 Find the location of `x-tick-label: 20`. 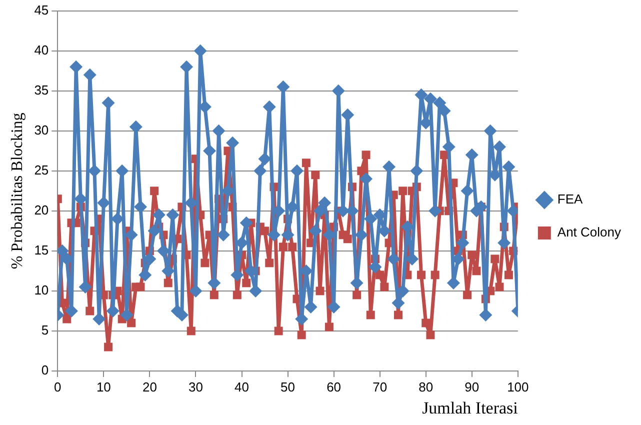

x-tick-label: 20 is located at coordinates (149, 386).